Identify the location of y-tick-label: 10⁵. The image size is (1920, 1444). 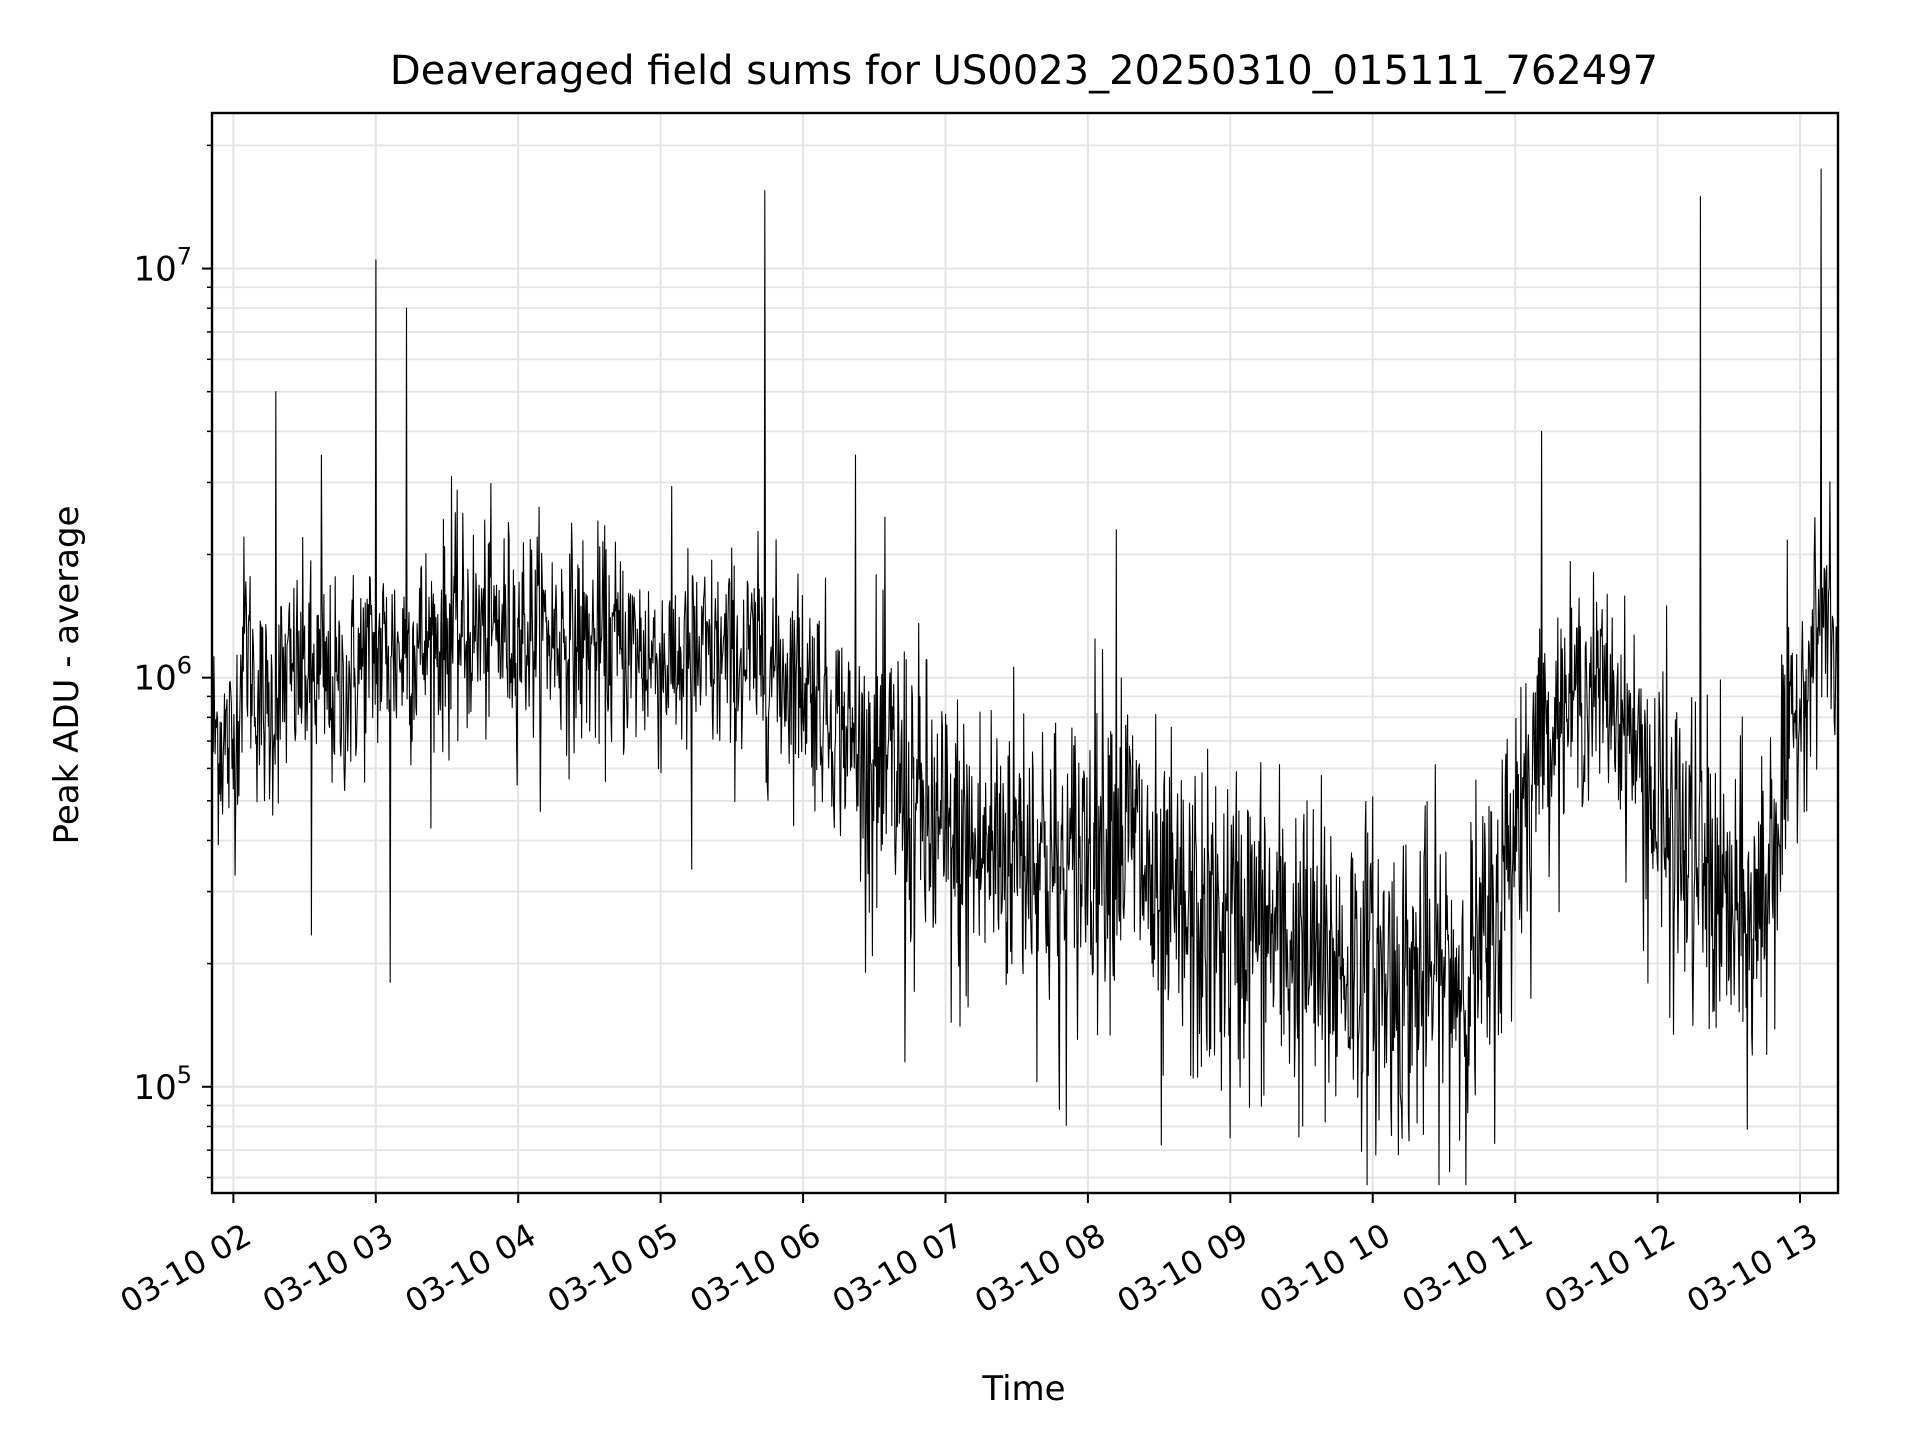
(162, 1084).